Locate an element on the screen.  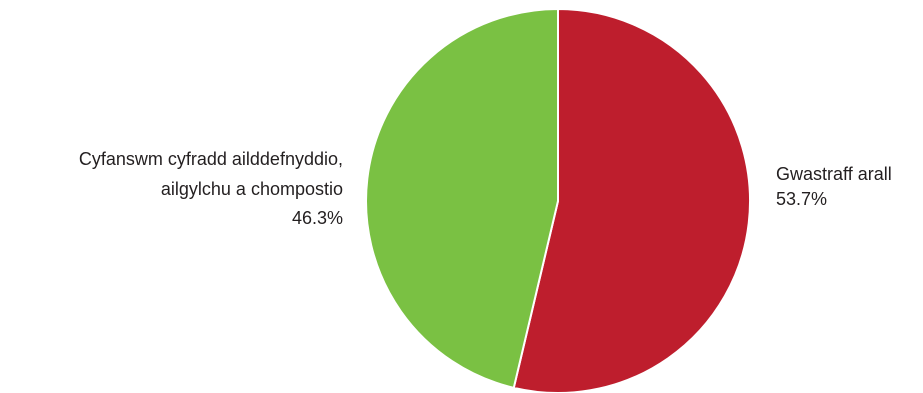
slice-value-cyfanswm: 46.3% is located at coordinates (317, 218).